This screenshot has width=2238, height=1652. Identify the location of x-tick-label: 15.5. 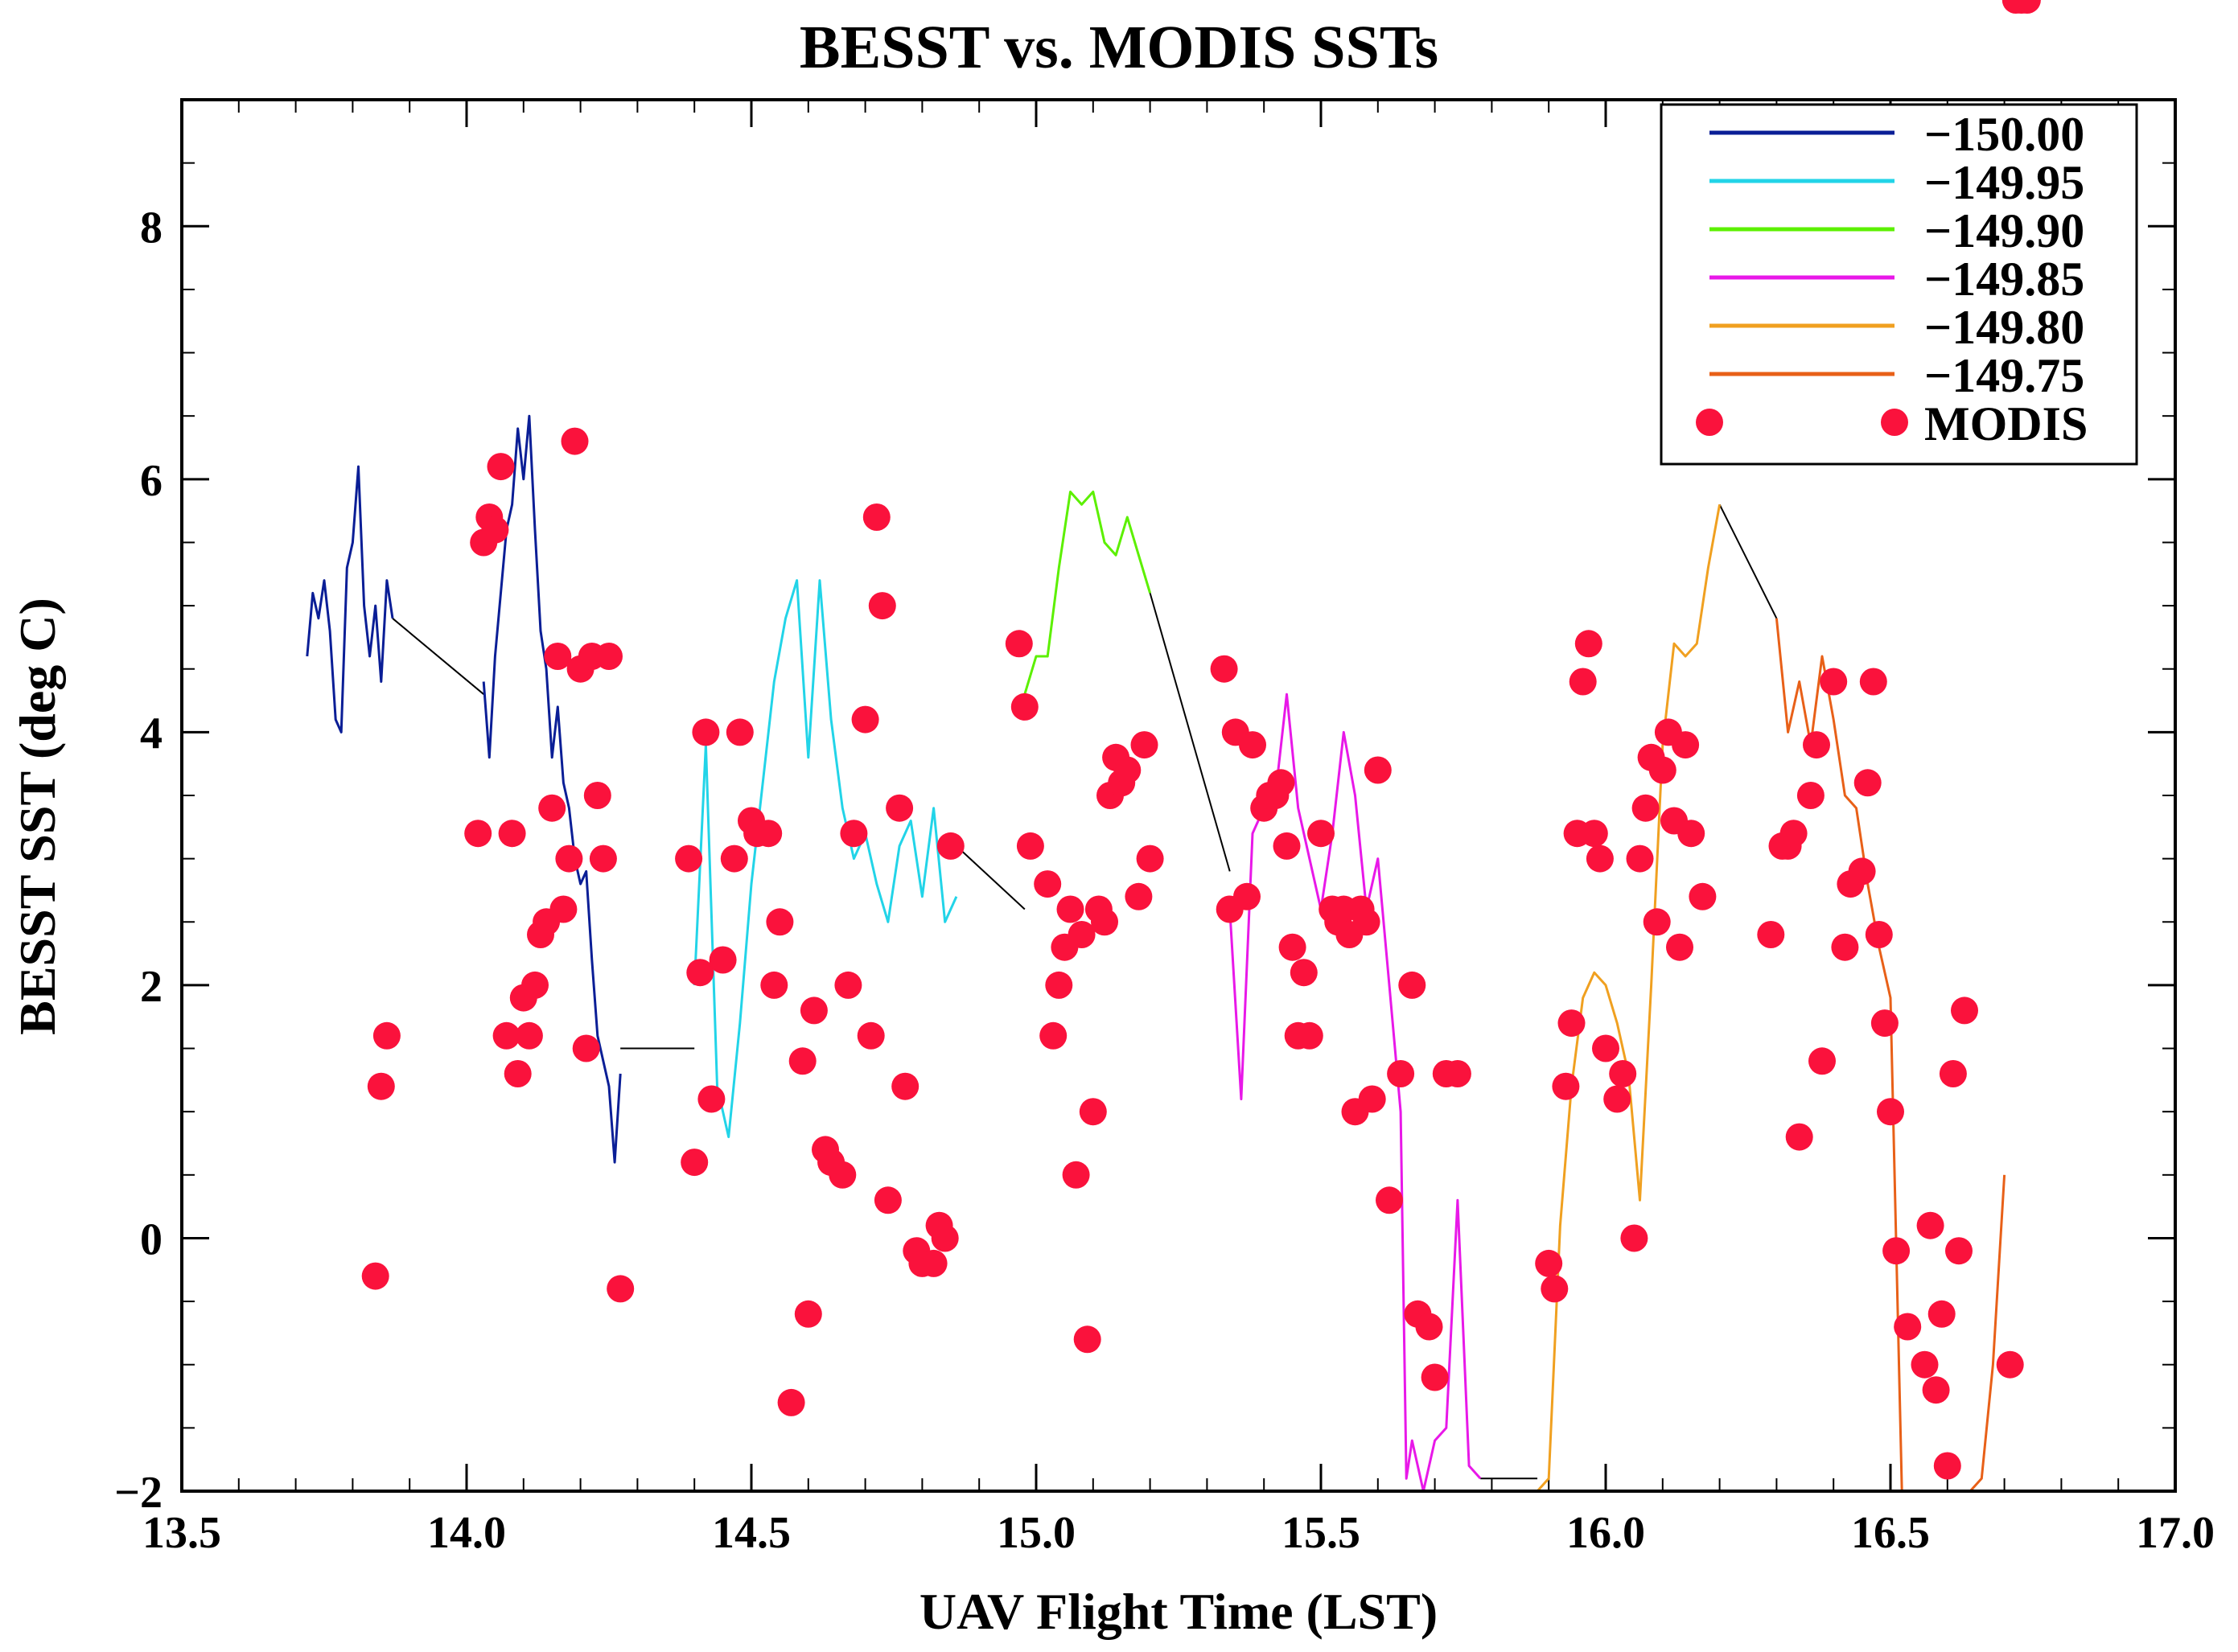
(1321, 1533).